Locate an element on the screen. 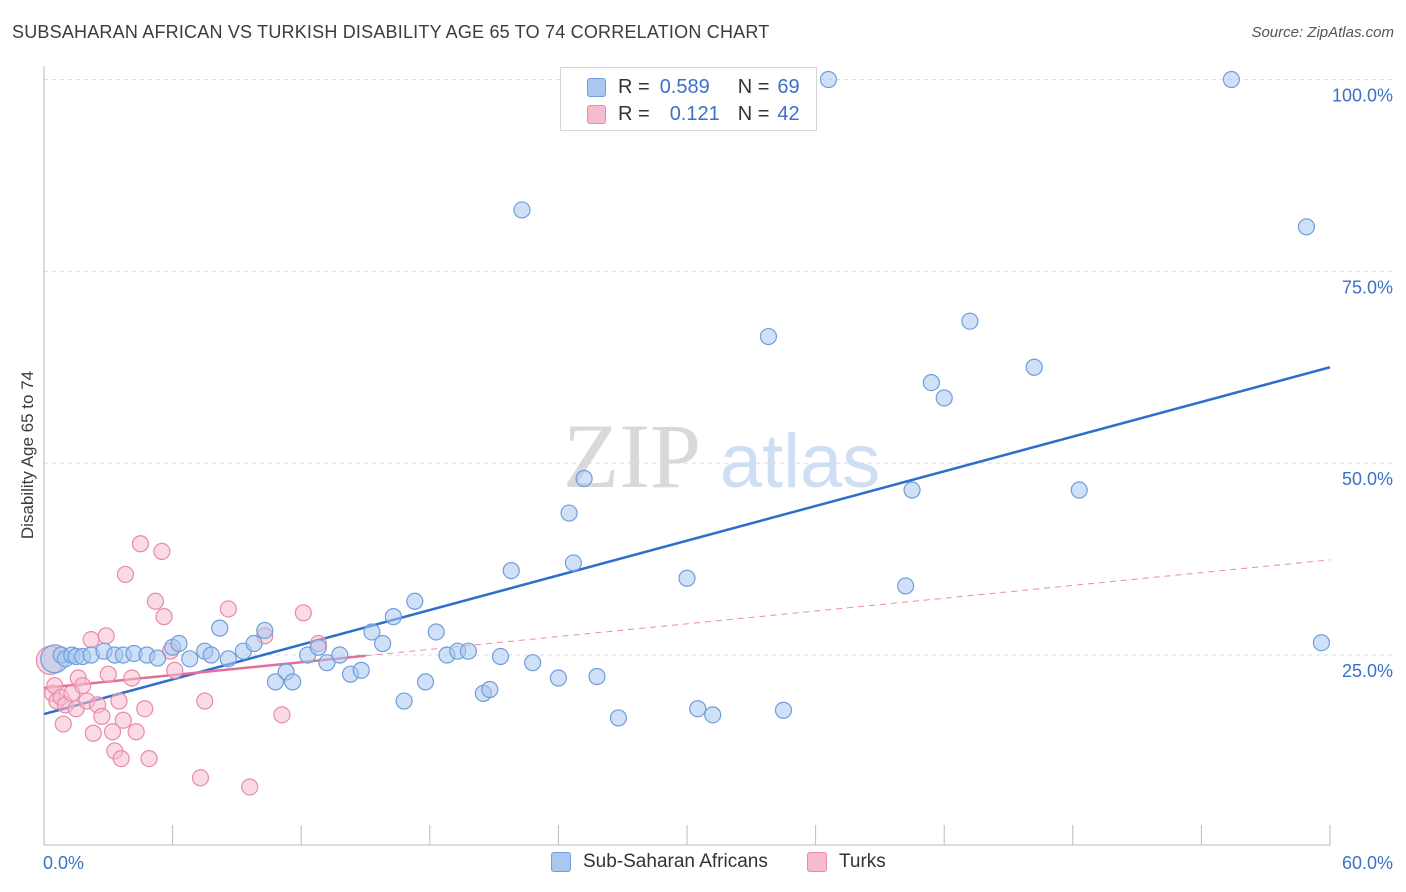 The width and height of the screenshot is (1406, 892). legend-item-turks: Turks is located at coordinates (846, 862).